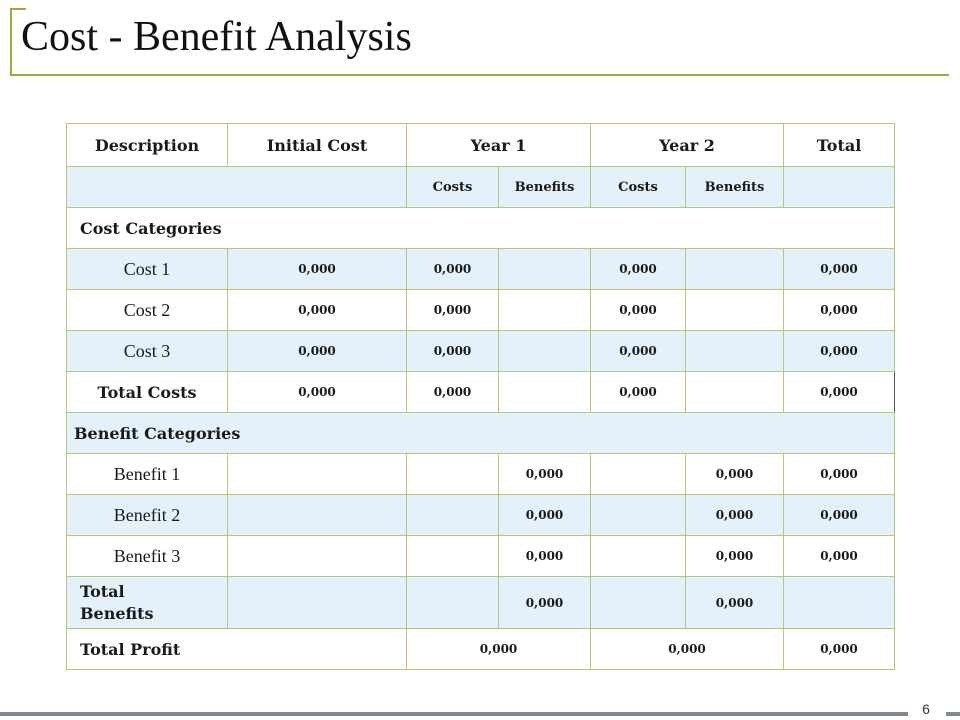 The width and height of the screenshot is (960, 720). I want to click on total-profit-row: Total Profit 0,000 0,000 0,000, so click(480, 649).